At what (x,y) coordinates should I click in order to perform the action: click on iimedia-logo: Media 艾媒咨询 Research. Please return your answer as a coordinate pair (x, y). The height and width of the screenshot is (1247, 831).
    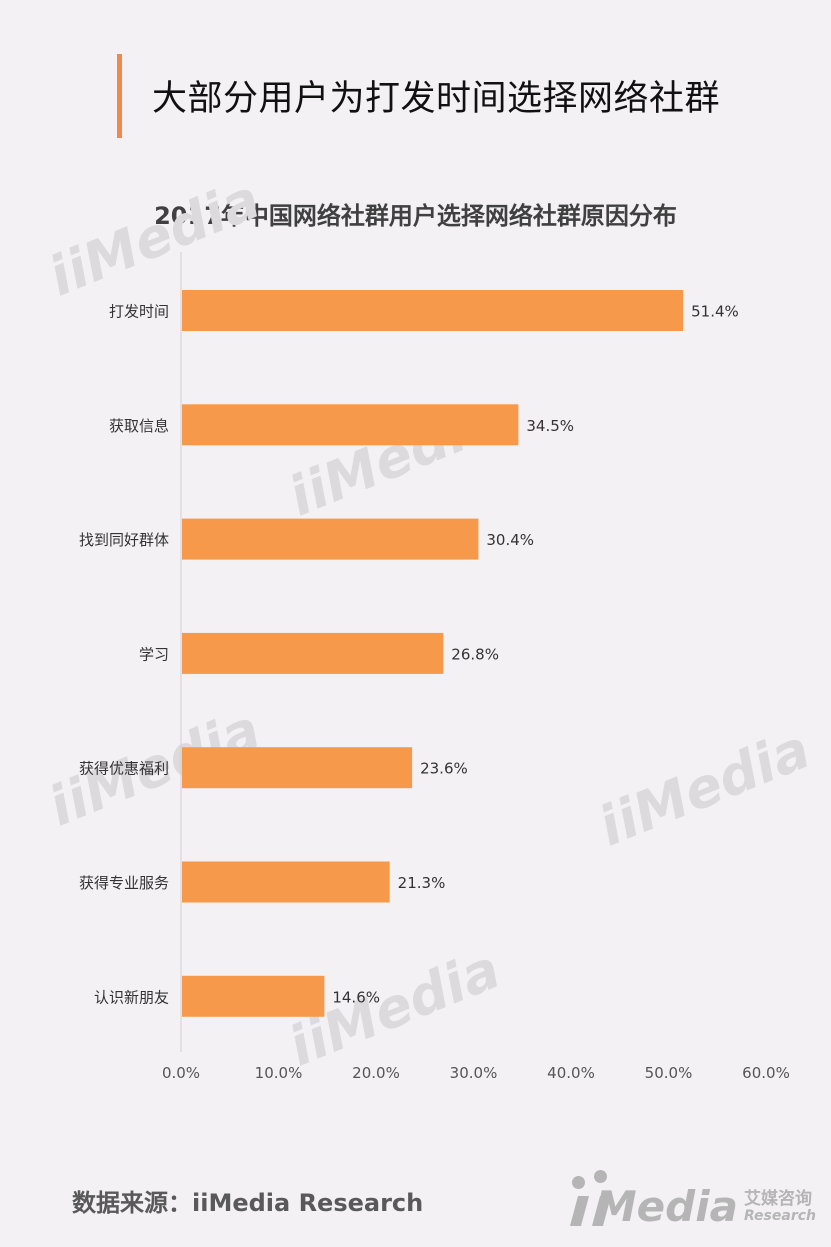
    Looking at the image, I should click on (691, 1198).